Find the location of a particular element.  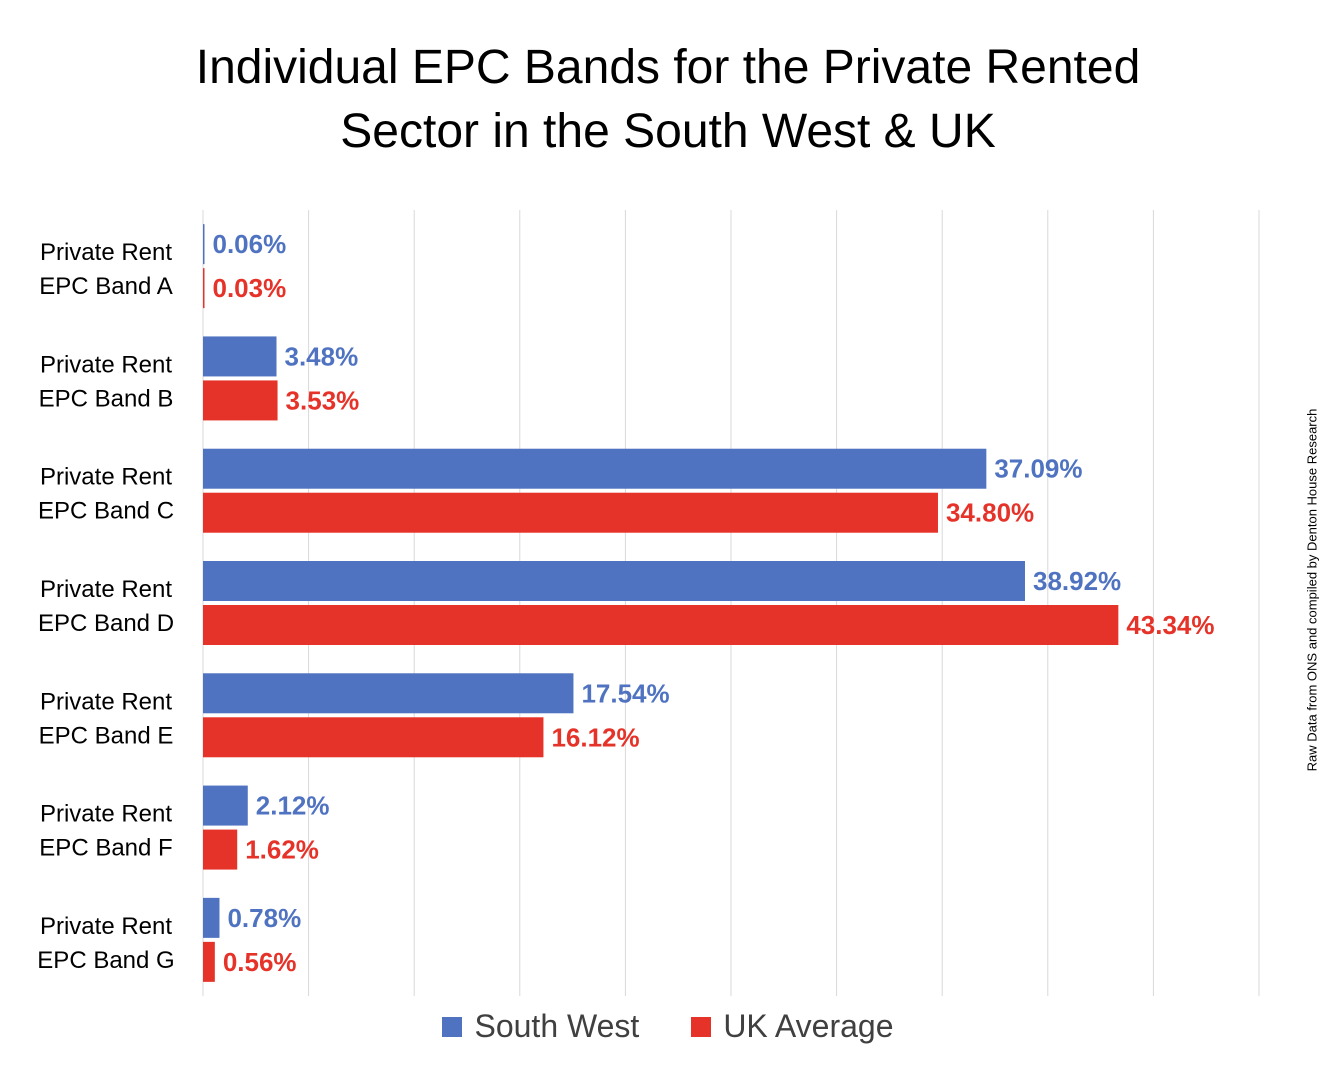

chart-title-line-2: Sector in the South West & UK is located at coordinates (668, 131).